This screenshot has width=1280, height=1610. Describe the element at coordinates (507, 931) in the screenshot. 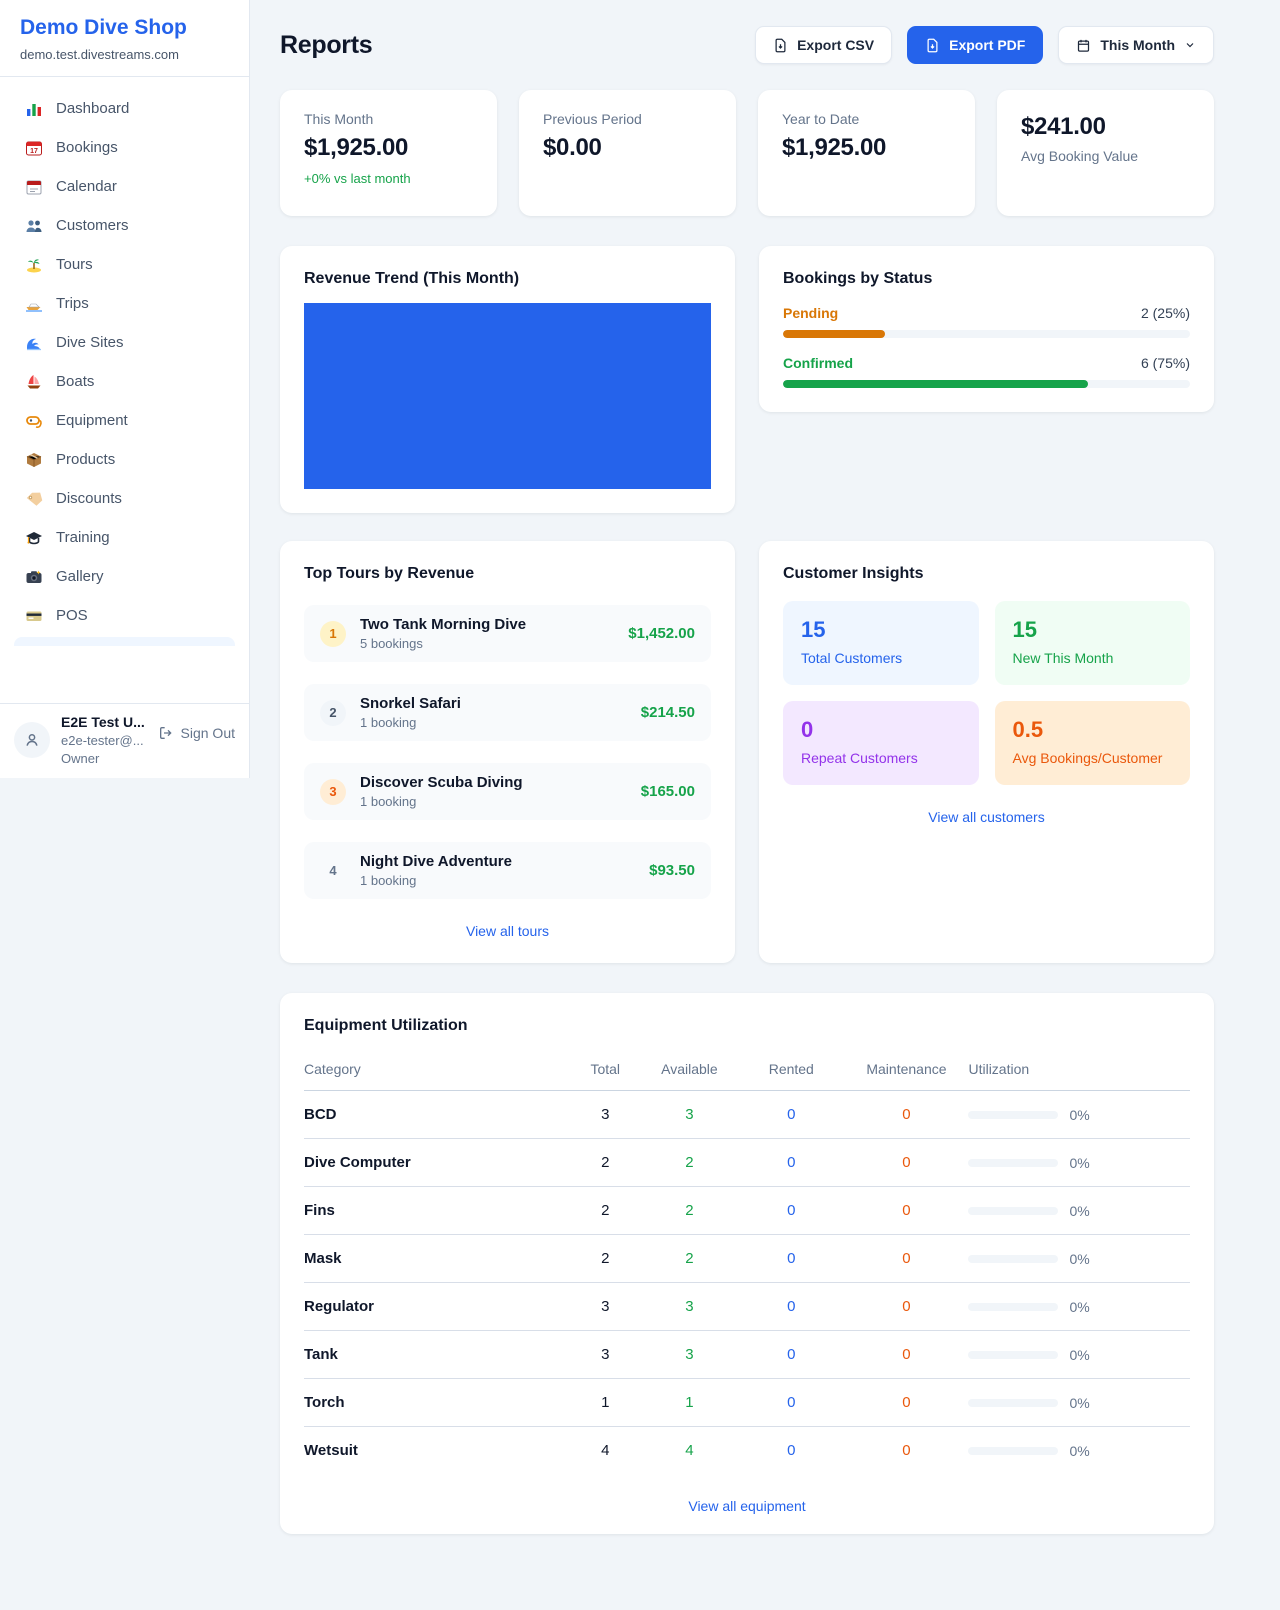

I see `view-all-tours-link: View all tours` at that location.